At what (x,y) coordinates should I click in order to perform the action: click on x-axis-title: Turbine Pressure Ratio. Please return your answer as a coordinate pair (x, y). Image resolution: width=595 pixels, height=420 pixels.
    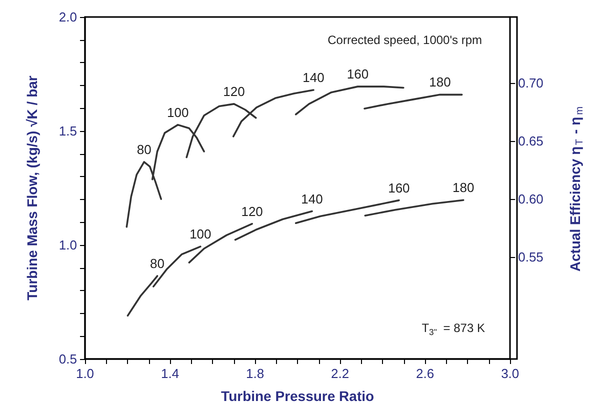
    Looking at the image, I should click on (297, 396).